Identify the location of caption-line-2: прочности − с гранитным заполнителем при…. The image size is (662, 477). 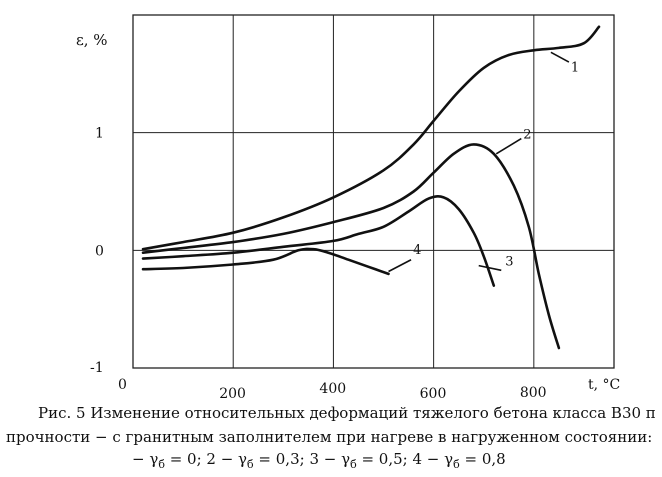
(331, 437).